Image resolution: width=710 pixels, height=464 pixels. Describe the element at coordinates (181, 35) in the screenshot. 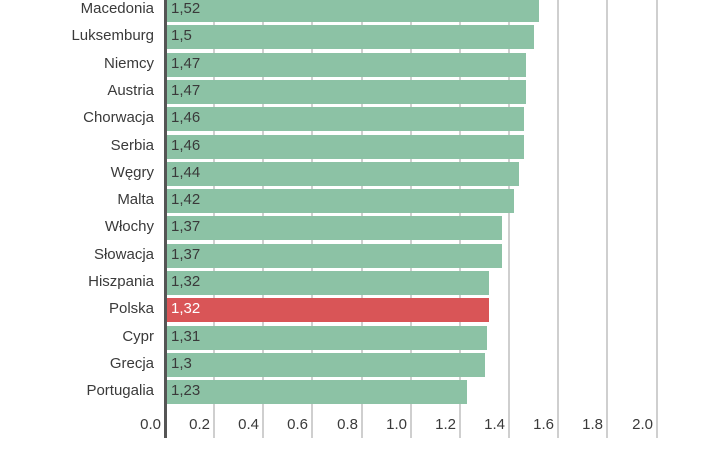

I see `value-label: 1,5` at that location.